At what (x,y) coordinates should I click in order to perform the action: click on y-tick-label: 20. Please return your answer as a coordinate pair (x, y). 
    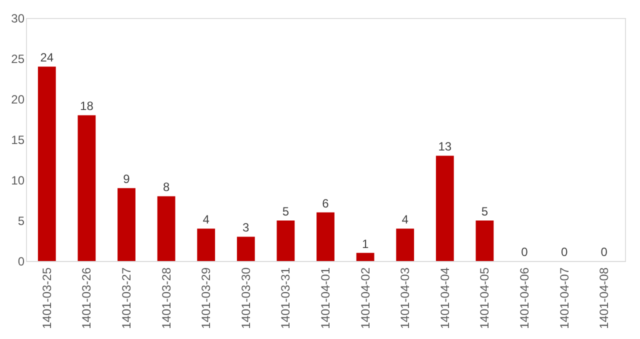
    Looking at the image, I should click on (18, 99).